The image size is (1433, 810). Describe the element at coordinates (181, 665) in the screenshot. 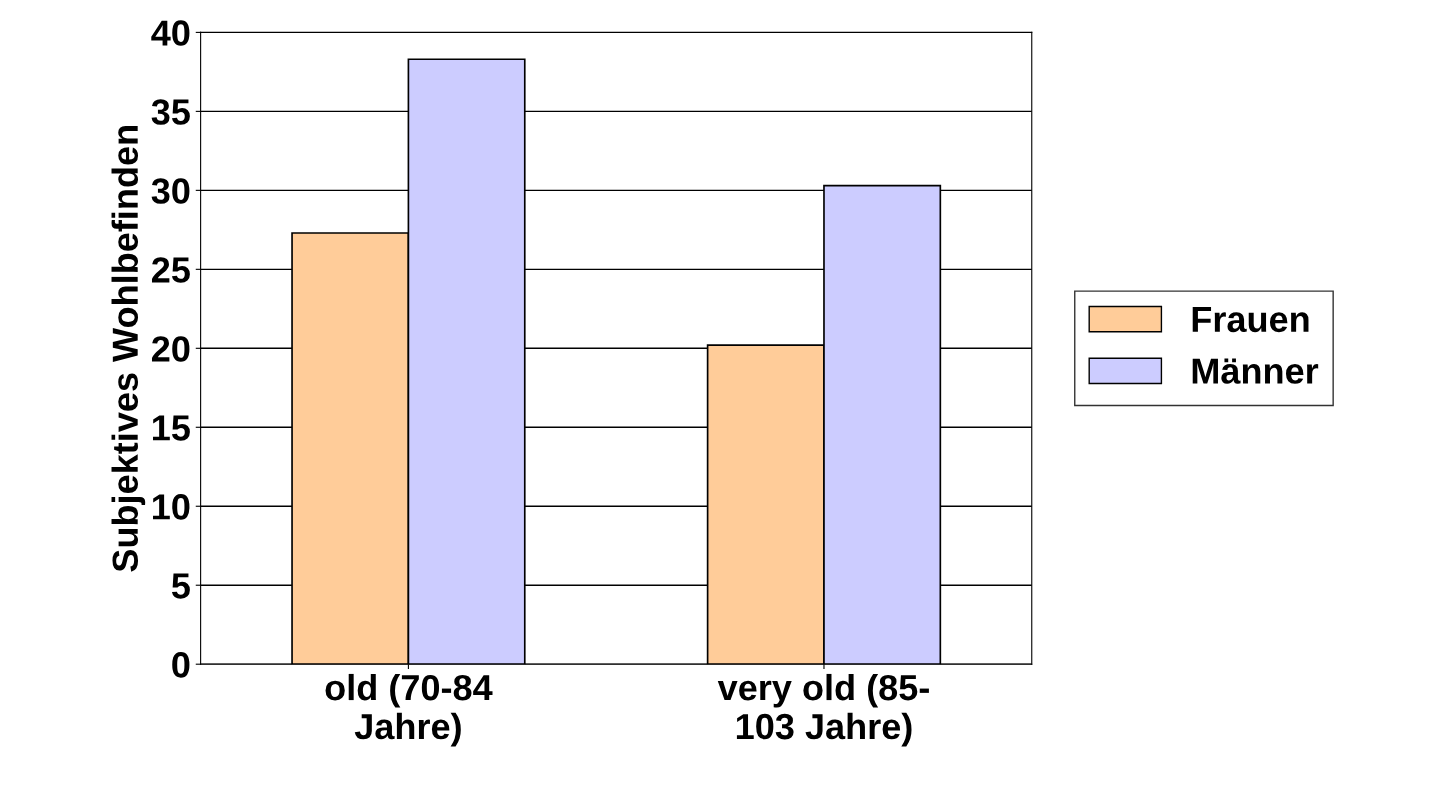

I see `y-tick-label: 0` at that location.